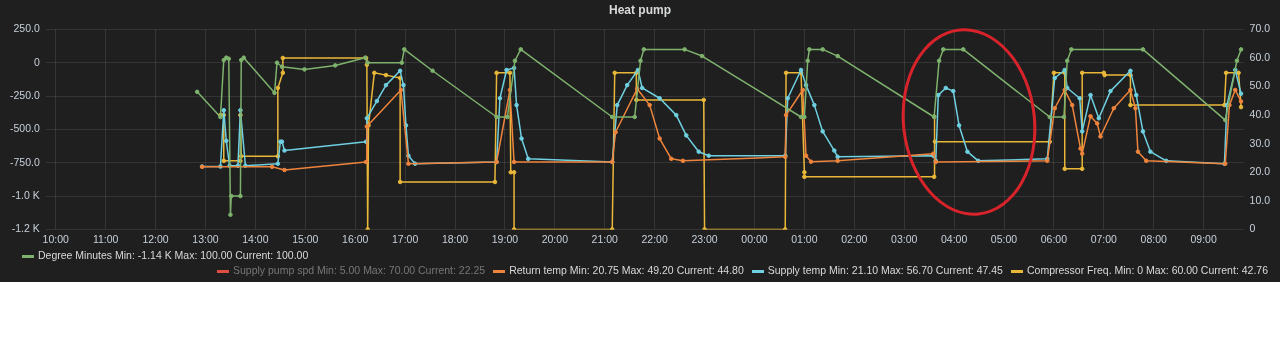 The image size is (1280, 343). What do you see at coordinates (25, 194) in the screenshot?
I see `y-tick-label: -1.0 K` at bounding box center [25, 194].